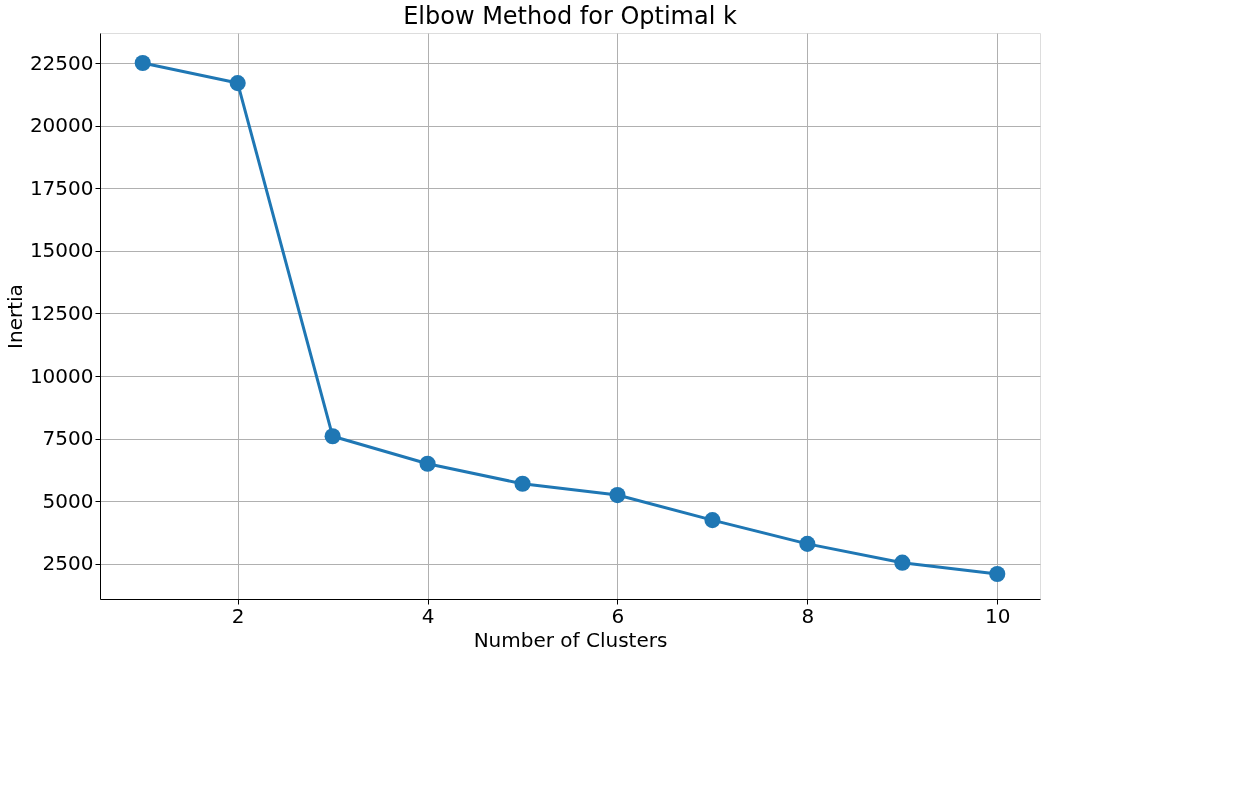  Describe the element at coordinates (808, 615) in the screenshot. I see `x-tick-label: 8` at that location.